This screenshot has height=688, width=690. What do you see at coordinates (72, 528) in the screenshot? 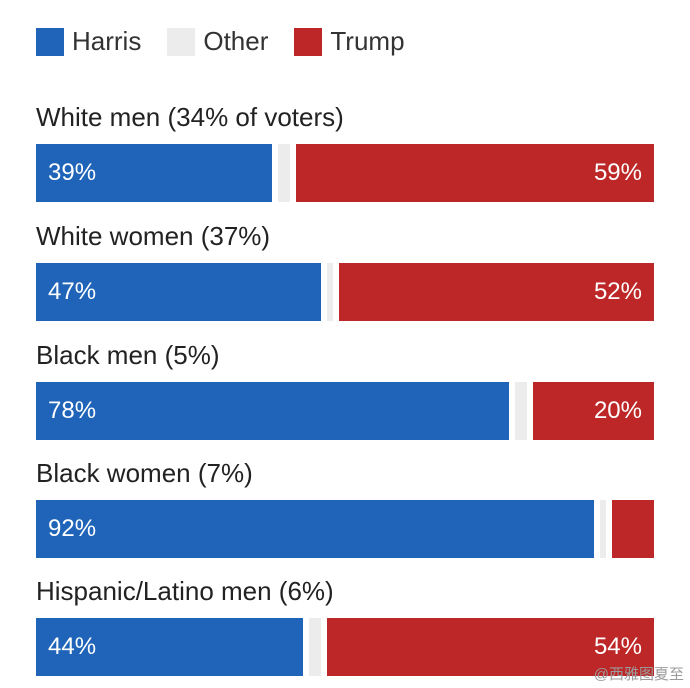
I see `data-label-harris: 92%` at bounding box center [72, 528].